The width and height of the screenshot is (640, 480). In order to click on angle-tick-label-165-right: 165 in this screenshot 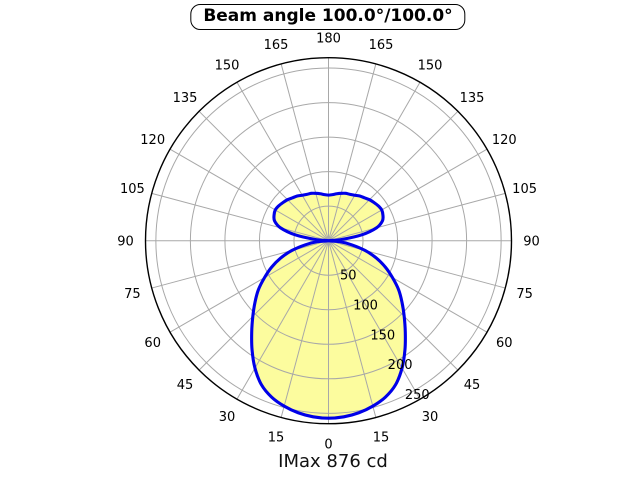, I will do `click(381, 45)`.